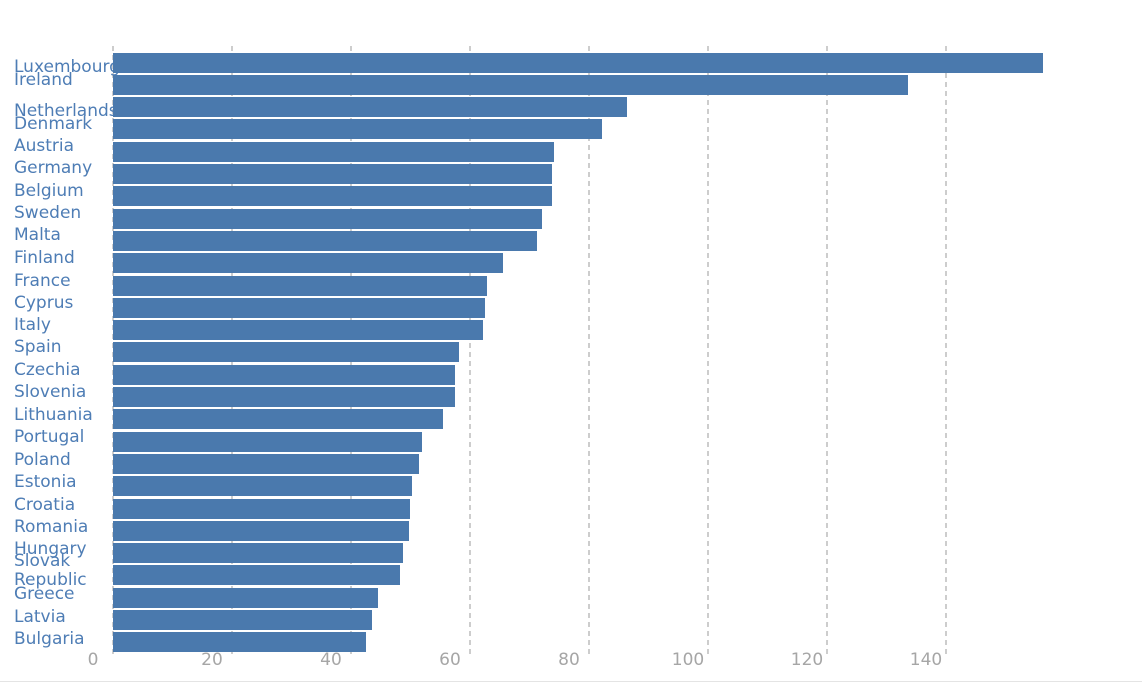  I want to click on country-label-austria: Austria, so click(44, 145).